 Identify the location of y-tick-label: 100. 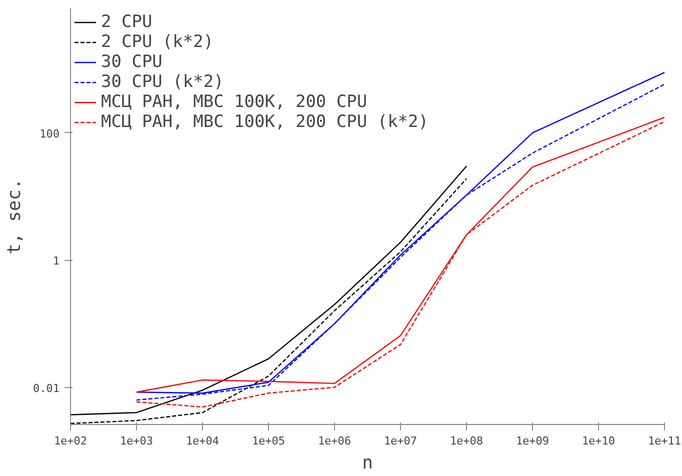
(50, 133).